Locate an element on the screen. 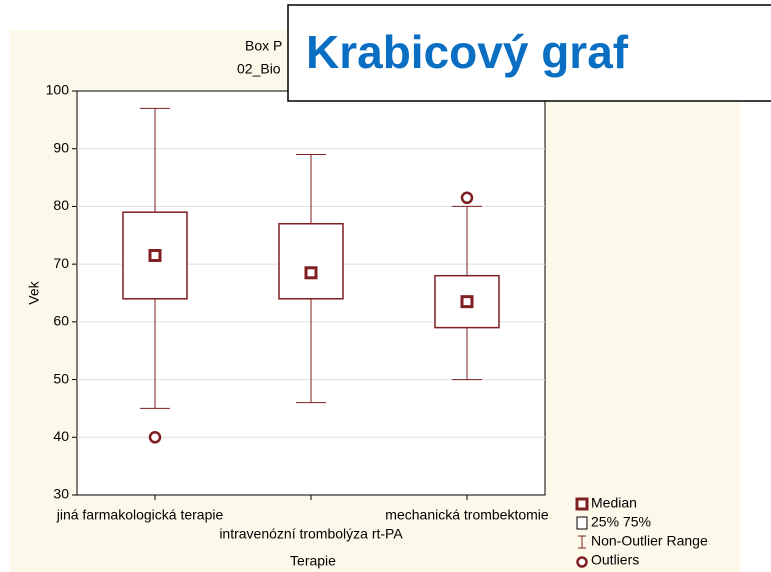 This screenshot has height=572, width=771. x-tick-label: intravenózní trombolýza rt-PA is located at coordinates (311, 534).